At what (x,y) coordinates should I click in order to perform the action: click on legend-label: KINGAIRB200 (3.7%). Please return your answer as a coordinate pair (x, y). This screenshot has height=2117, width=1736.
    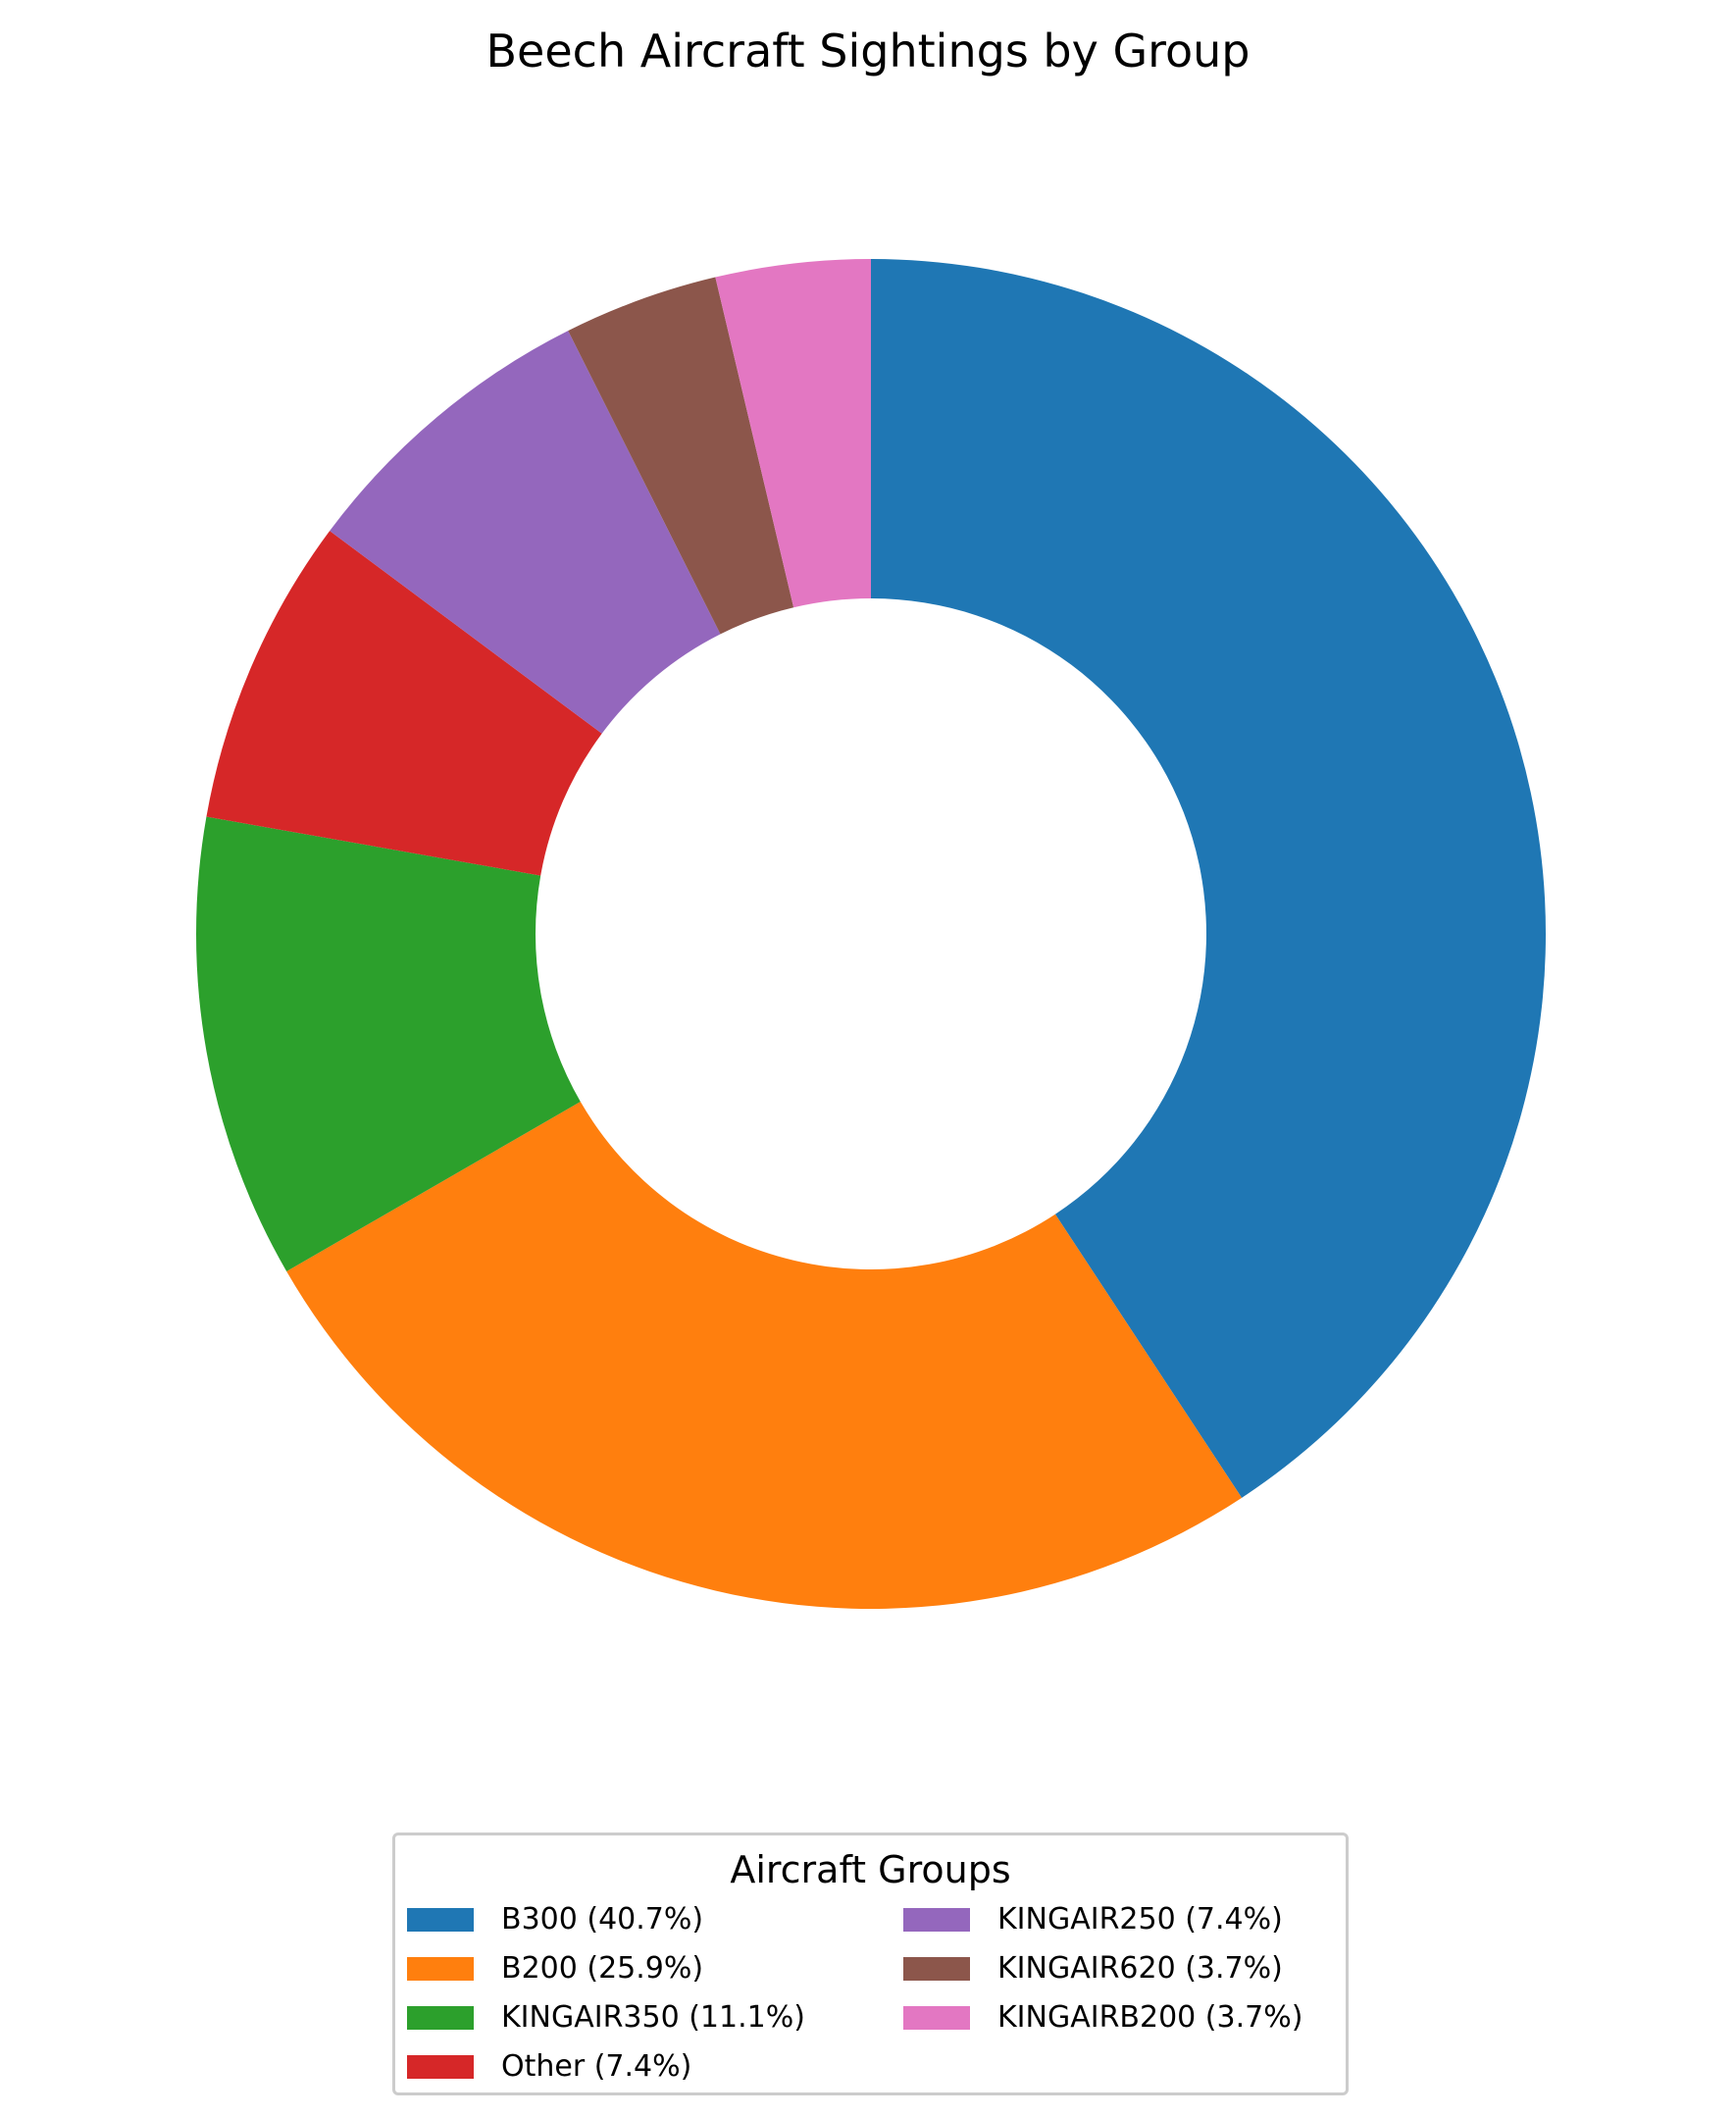
    Looking at the image, I should click on (1150, 2017).